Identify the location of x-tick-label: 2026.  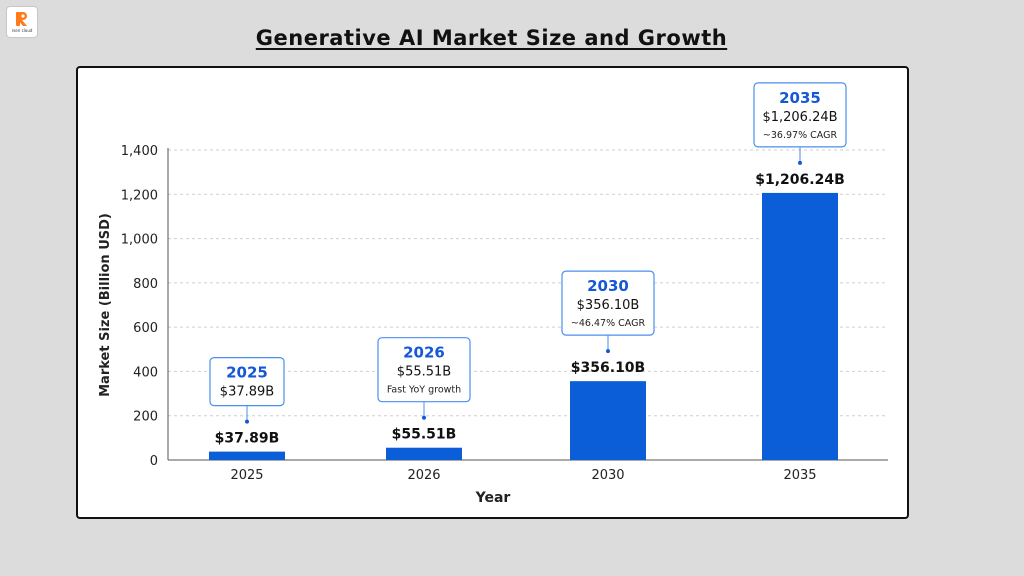
(423, 475).